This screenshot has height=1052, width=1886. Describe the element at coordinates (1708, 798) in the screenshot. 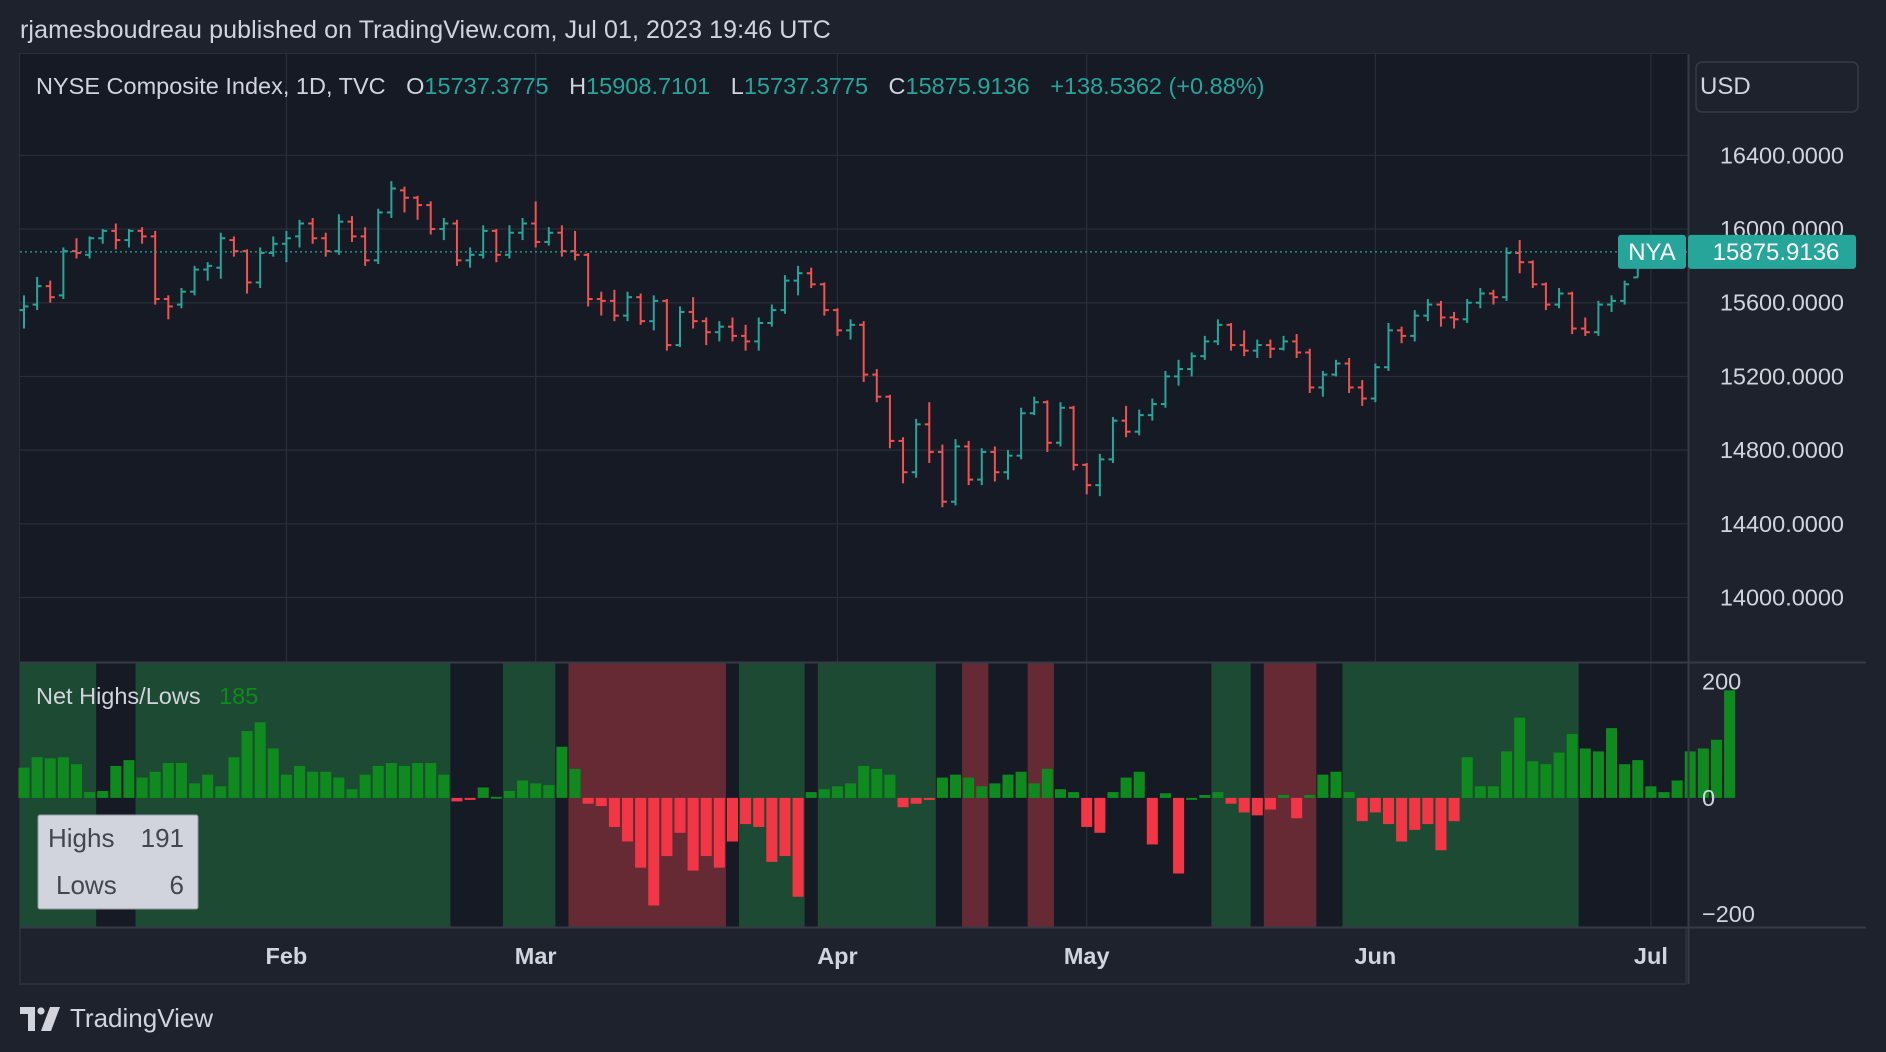

I see `indicator-tick-label: 0` at that location.